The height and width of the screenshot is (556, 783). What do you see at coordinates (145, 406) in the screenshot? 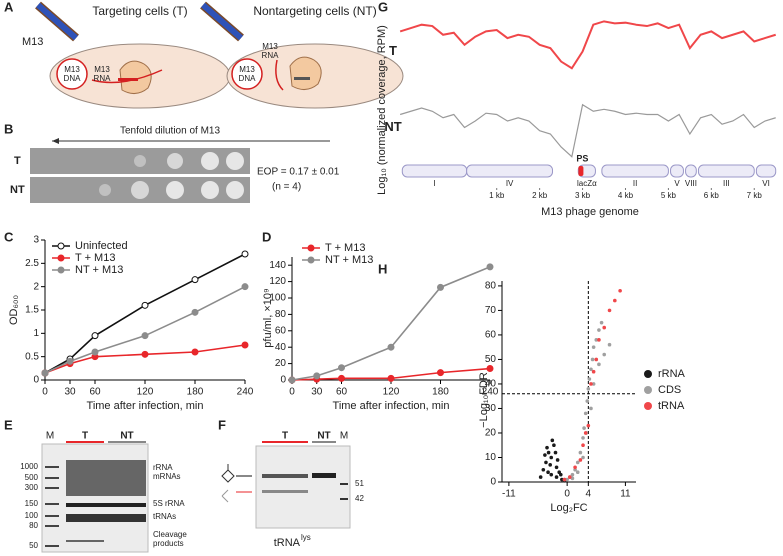
I see `x-axis-label: Time after infection, min` at bounding box center [145, 406].